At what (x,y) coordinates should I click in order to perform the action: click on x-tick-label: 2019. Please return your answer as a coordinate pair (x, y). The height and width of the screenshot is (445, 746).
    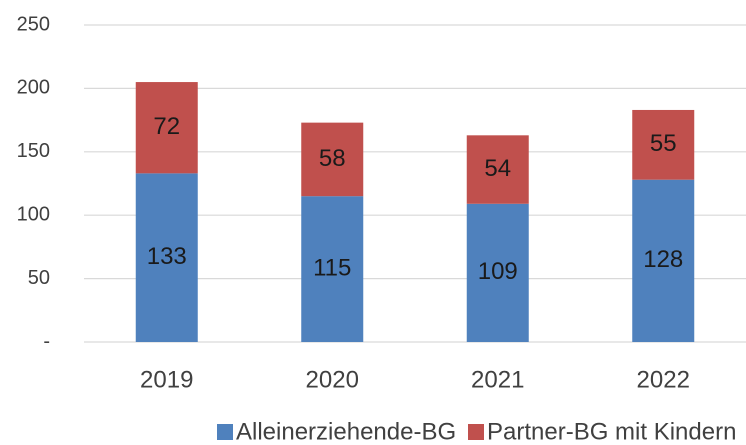
    Looking at the image, I should click on (166, 379).